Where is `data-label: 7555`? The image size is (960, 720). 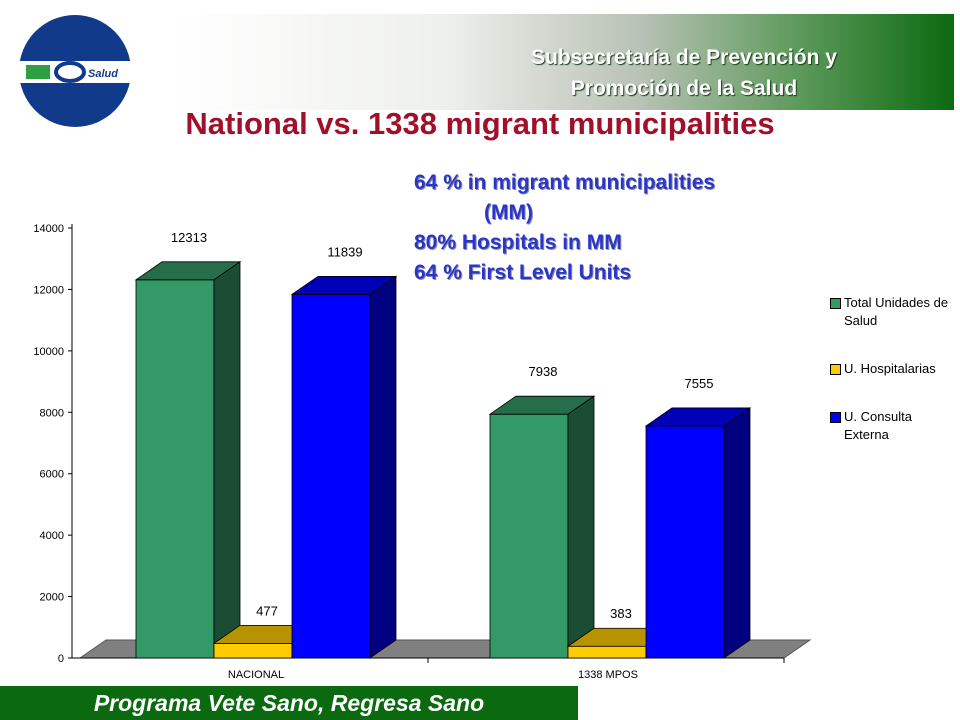 data-label: 7555 is located at coordinates (699, 383).